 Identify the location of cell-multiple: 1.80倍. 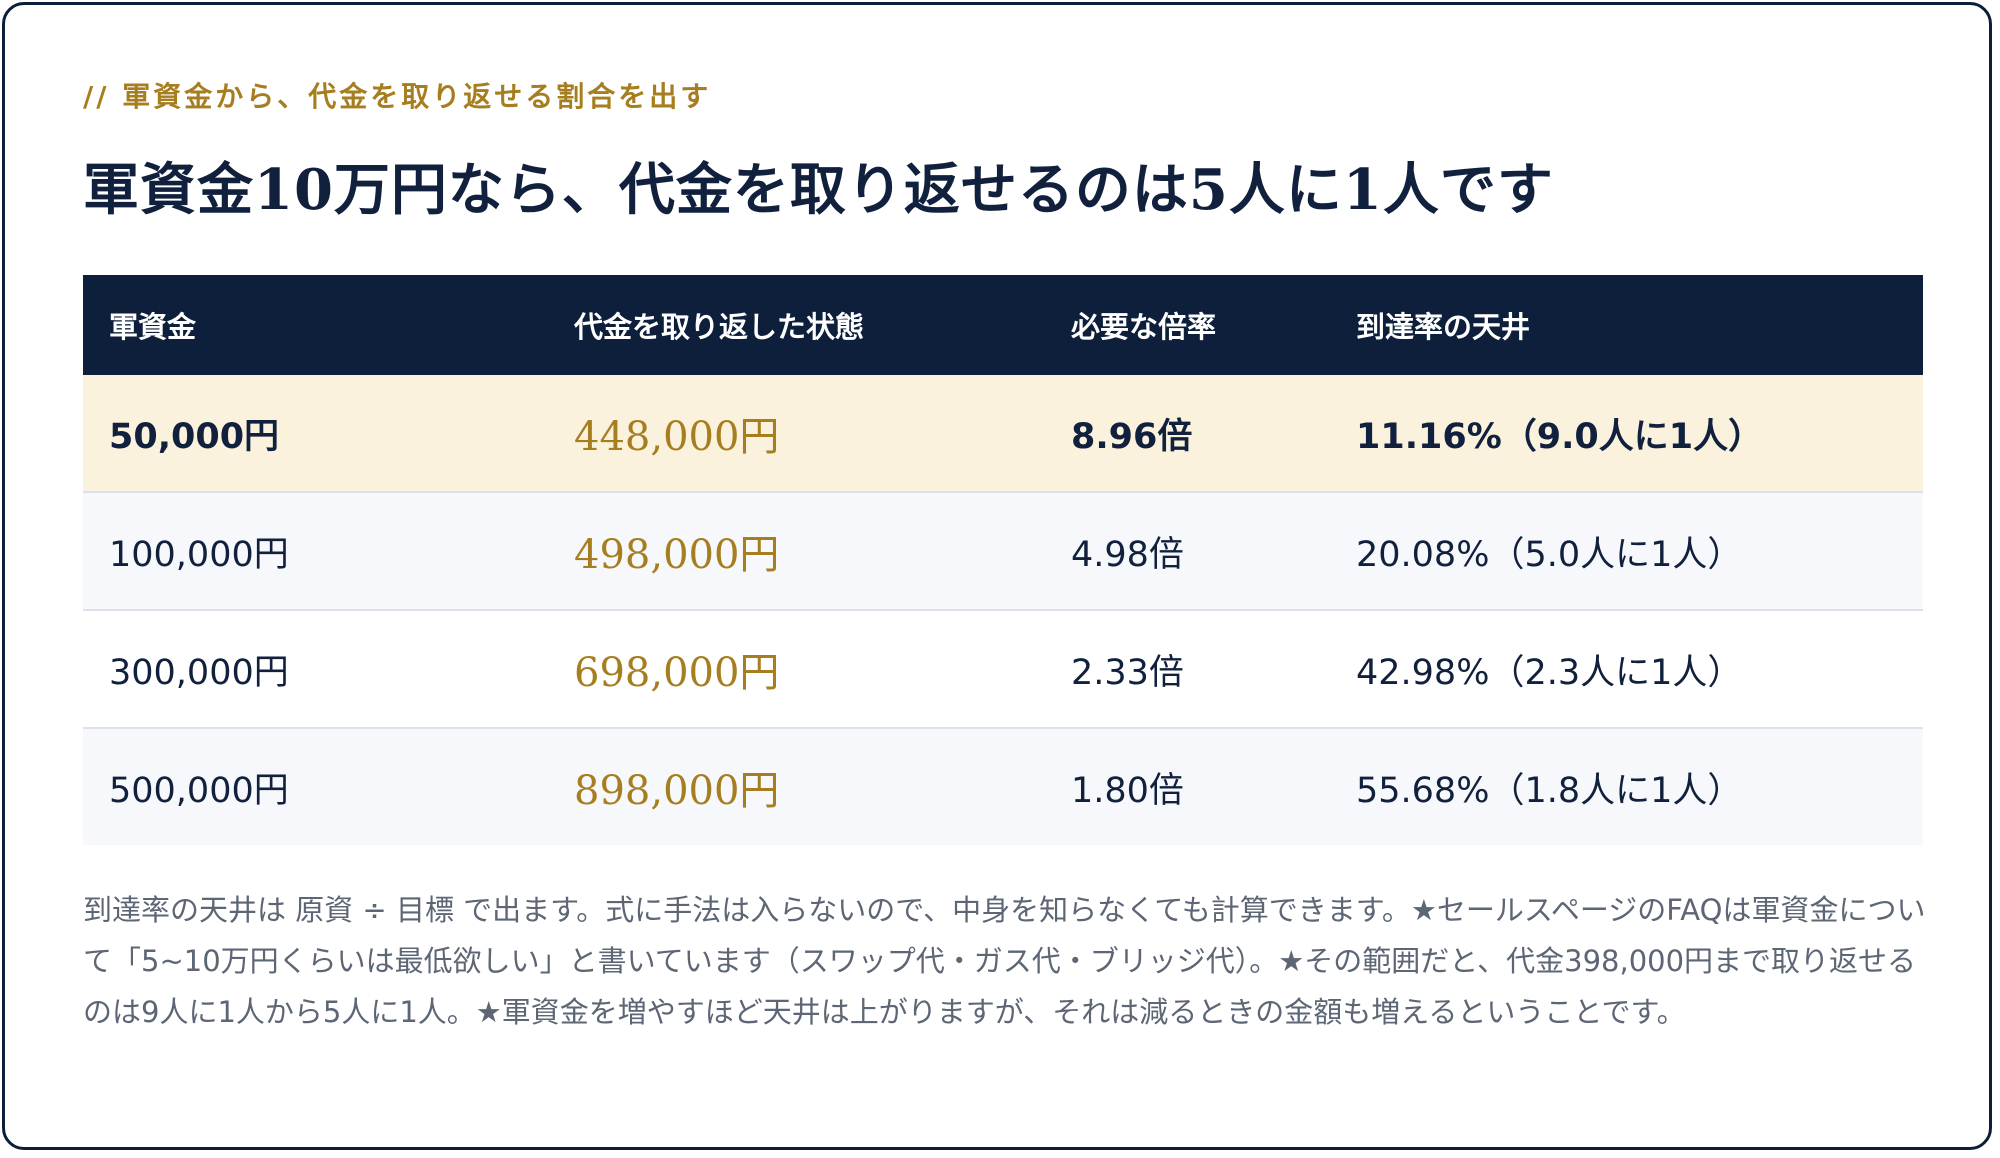
(1127, 790).